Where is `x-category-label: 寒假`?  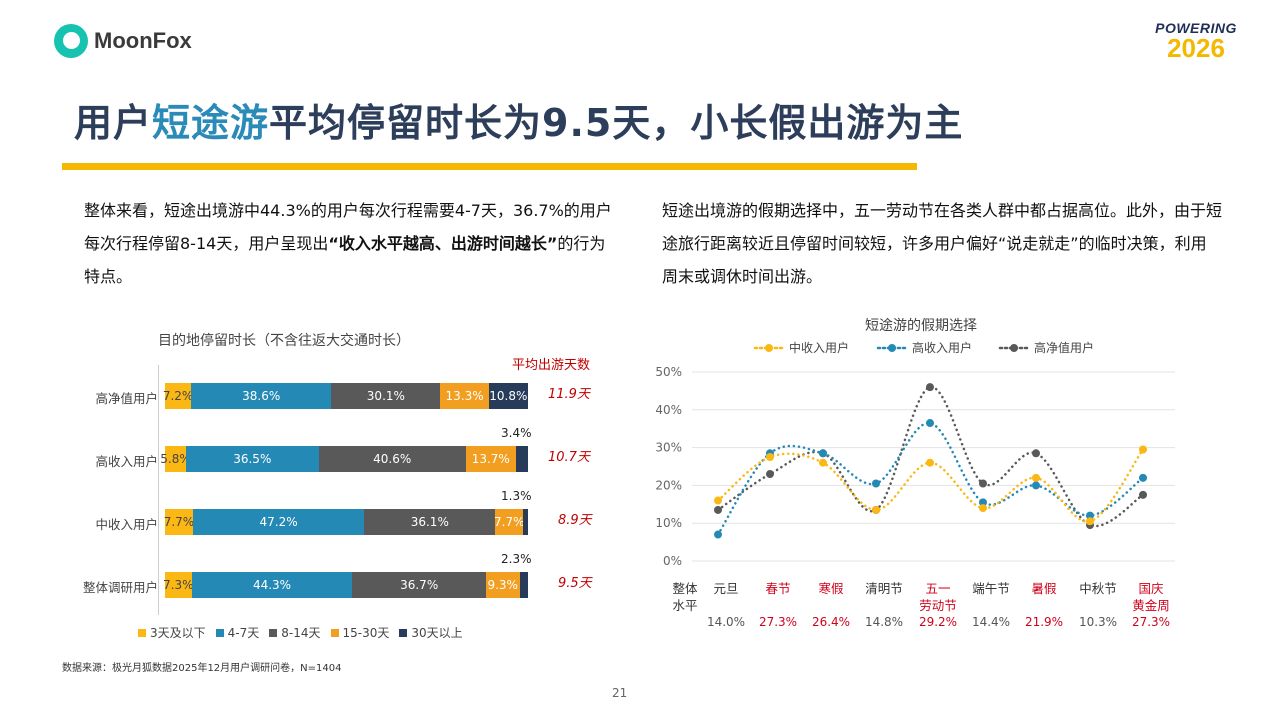
x-category-label: 寒假 is located at coordinates (831, 588).